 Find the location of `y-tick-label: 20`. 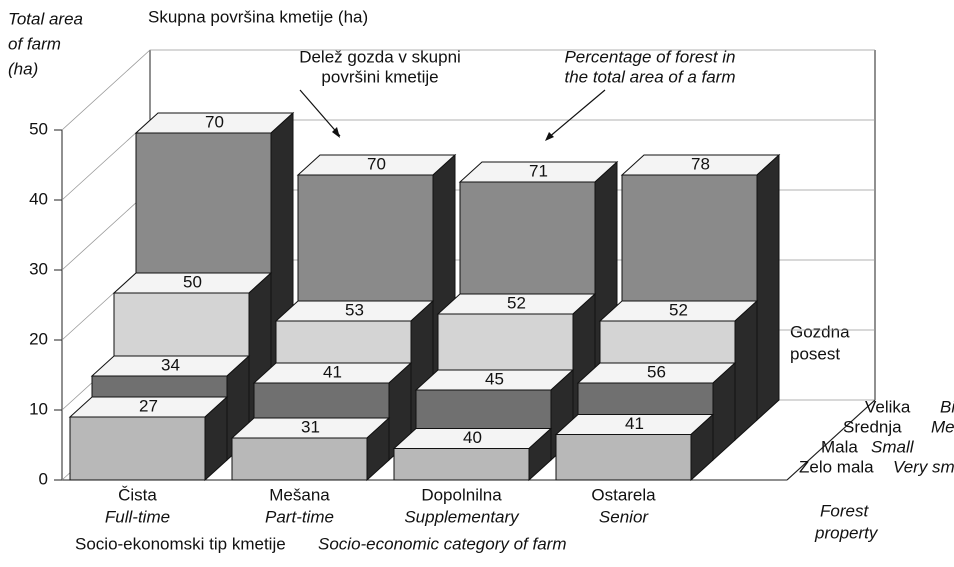

y-tick-label: 20 is located at coordinates (38, 338).